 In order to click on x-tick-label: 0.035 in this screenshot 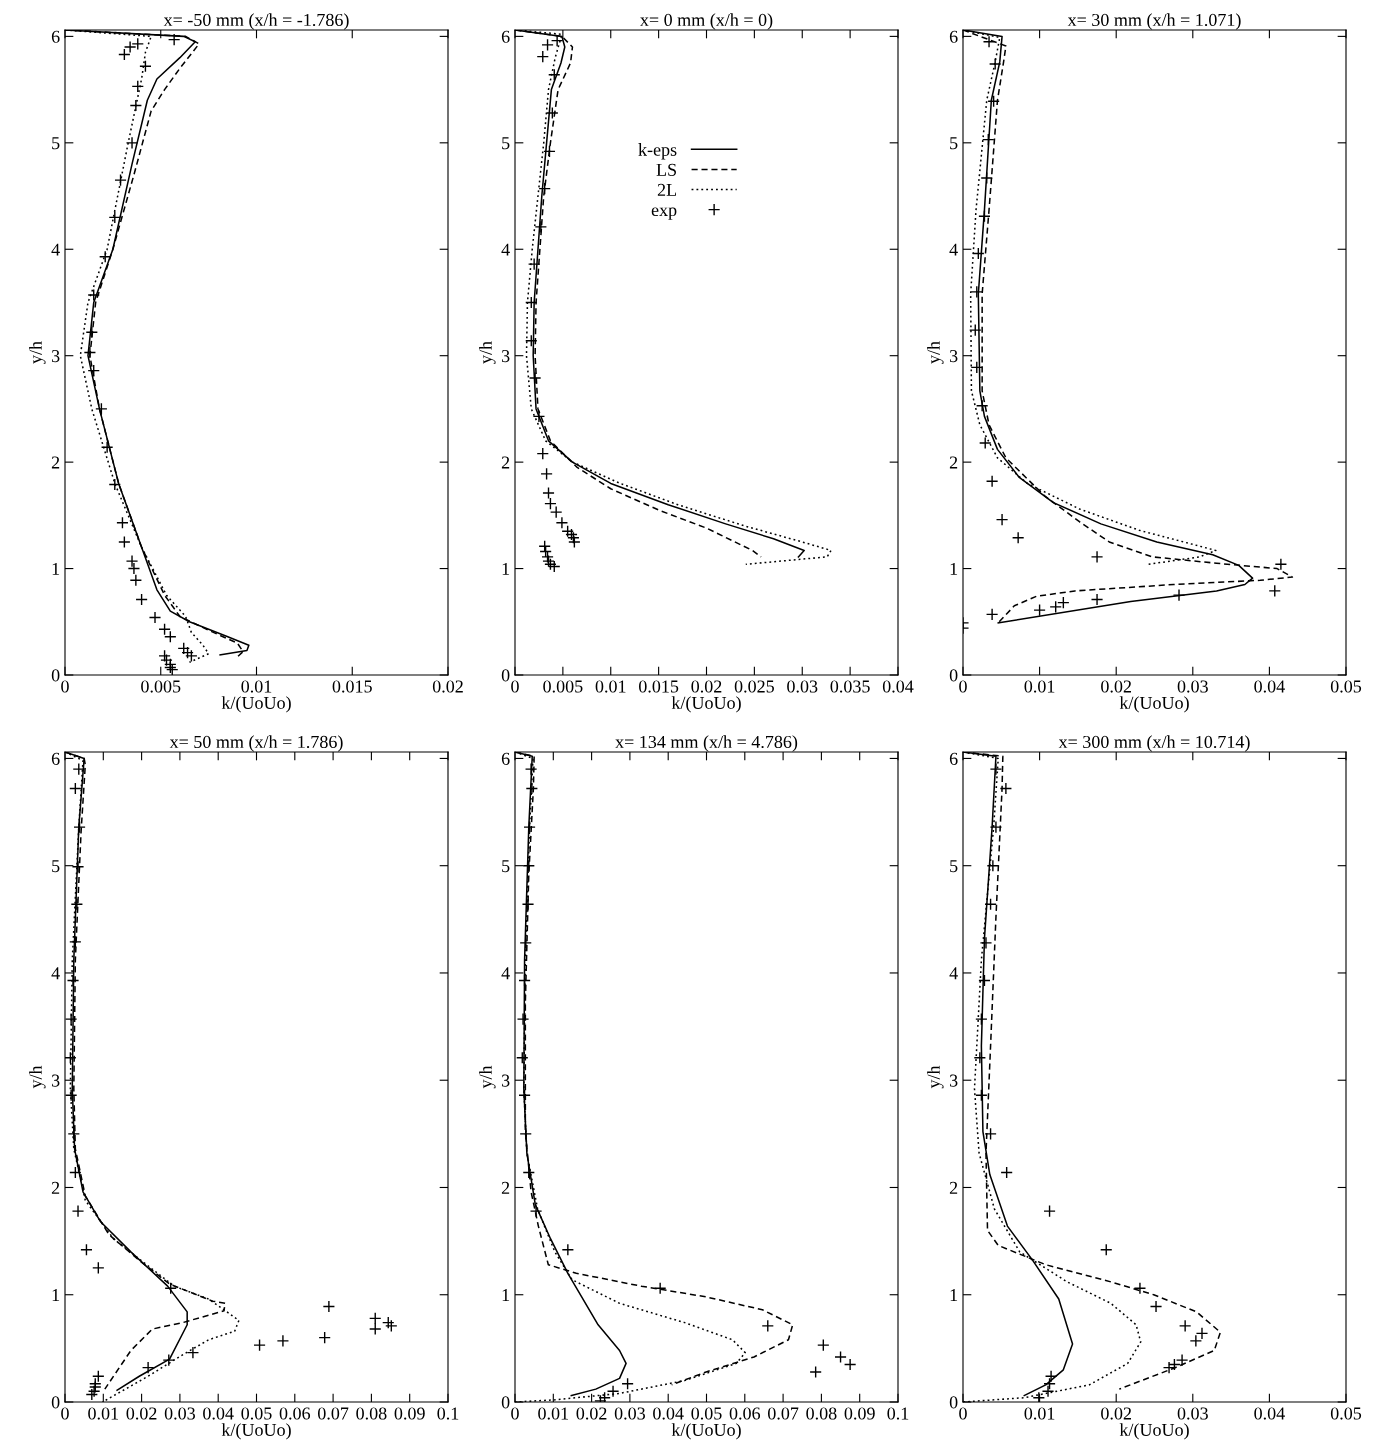, I will do `click(850, 686)`.